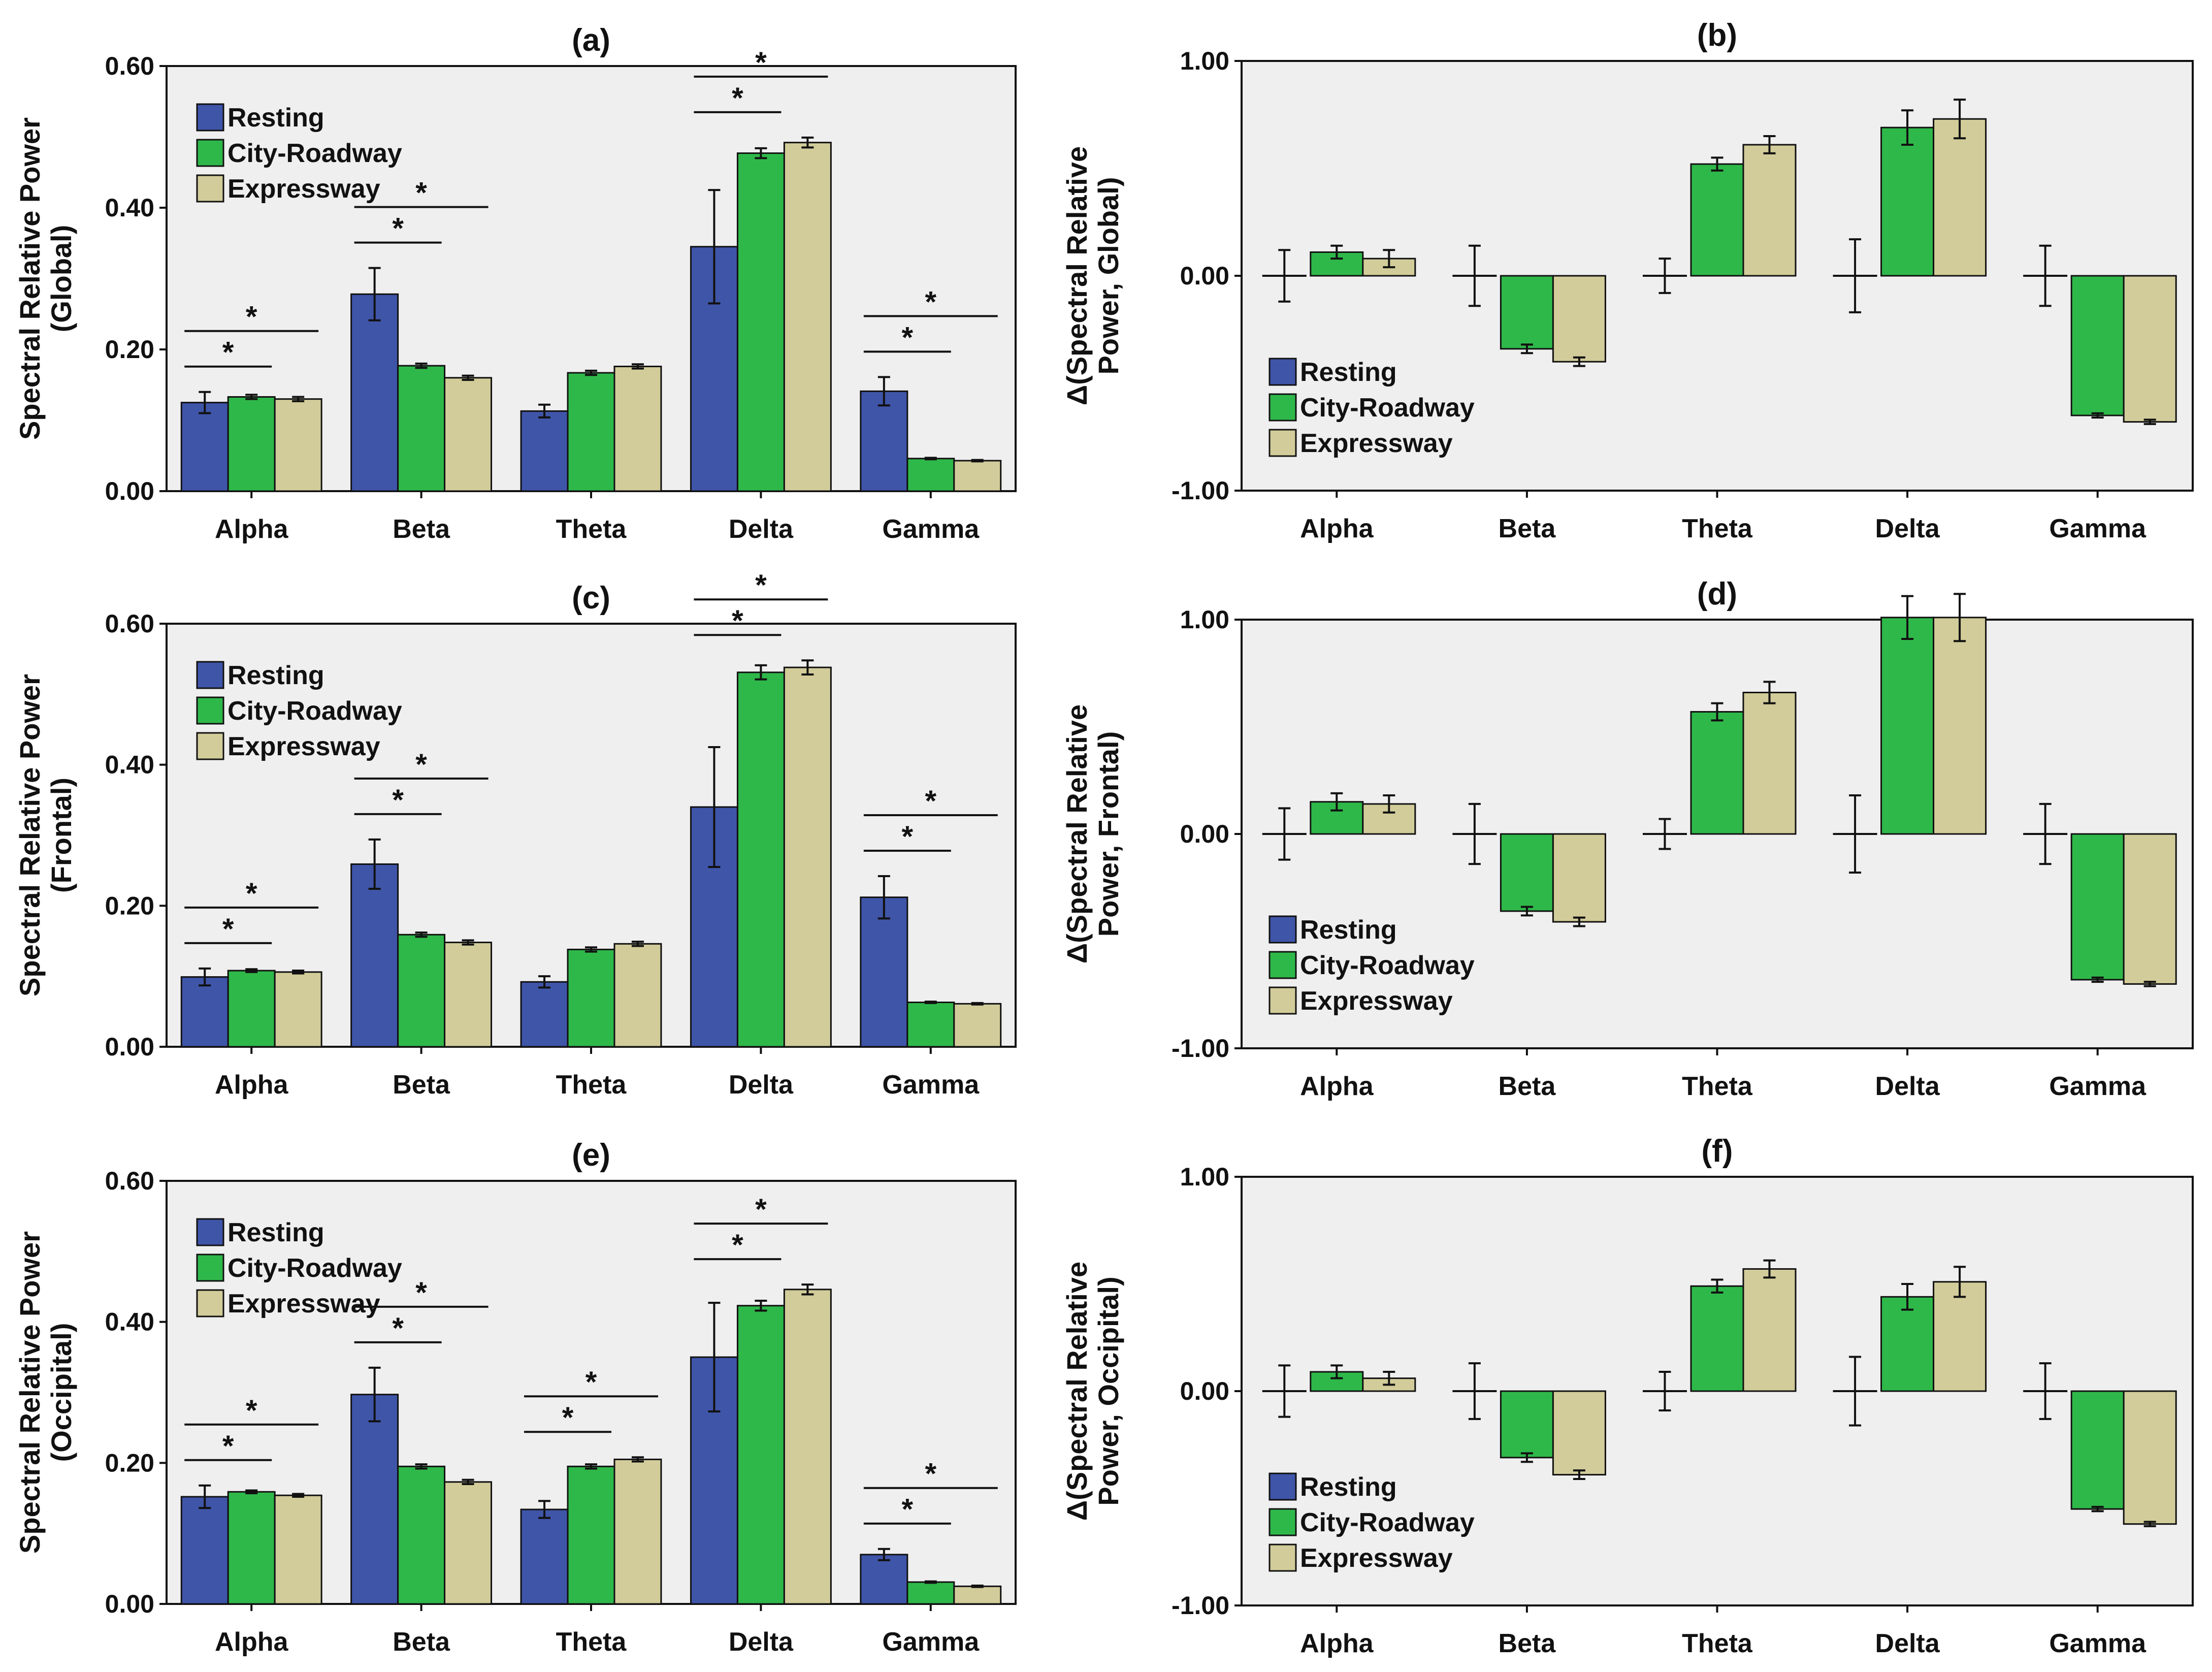  Describe the element at coordinates (129, 1322) in the screenshot. I see `y-tick-label: 0.40` at that location.